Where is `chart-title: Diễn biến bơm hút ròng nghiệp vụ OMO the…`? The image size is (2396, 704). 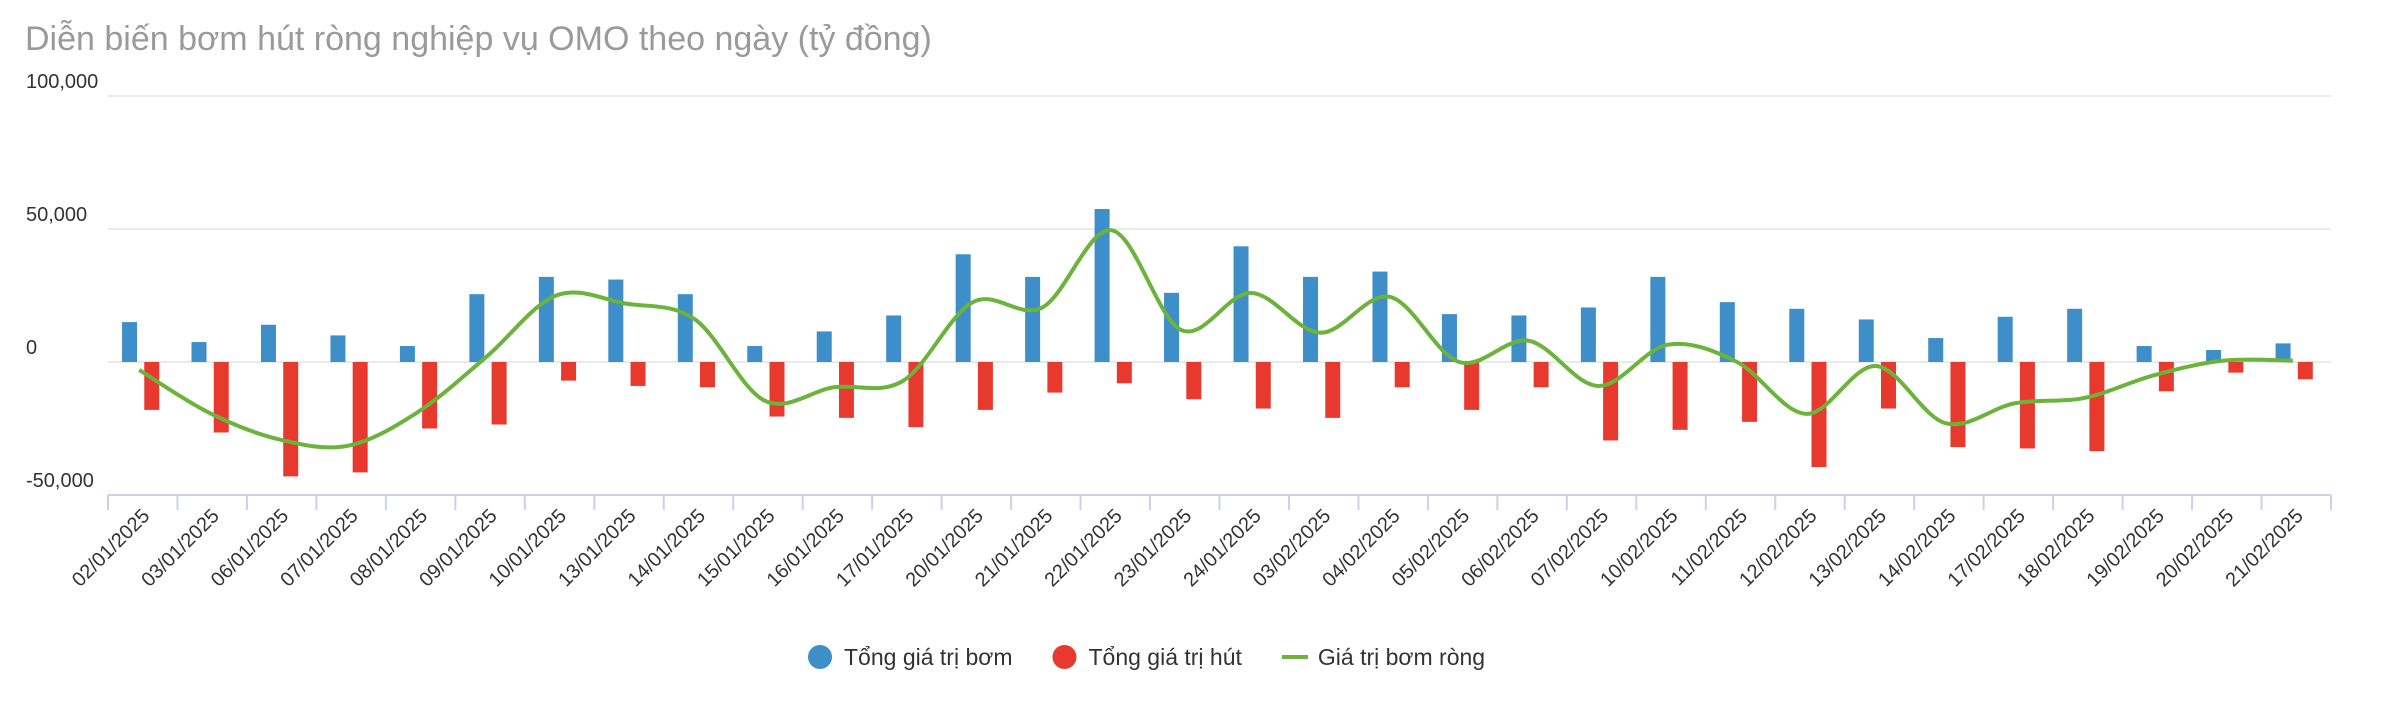
chart-title: Diễn biến bơm hút ròng nghiệp vụ OMO the… is located at coordinates (478, 39).